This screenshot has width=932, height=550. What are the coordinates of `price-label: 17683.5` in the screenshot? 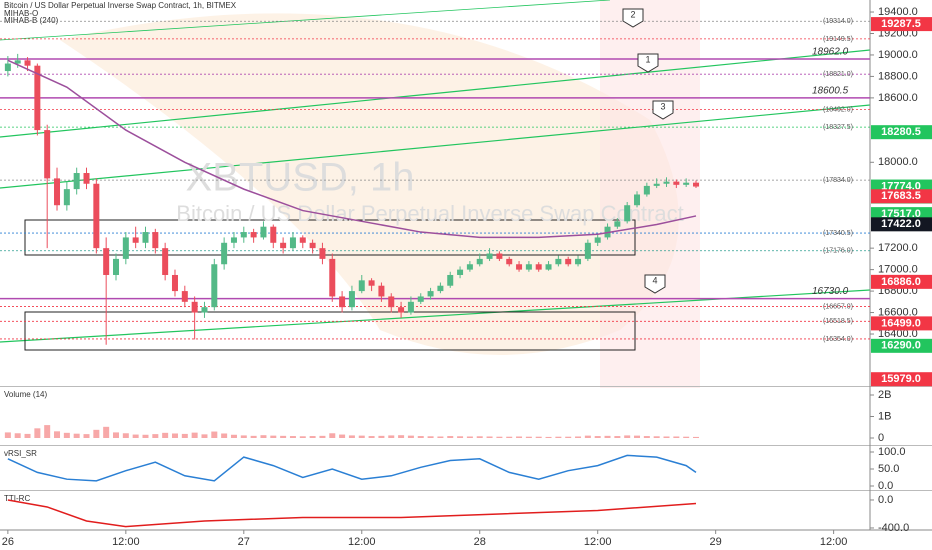 It's located at (901, 196).